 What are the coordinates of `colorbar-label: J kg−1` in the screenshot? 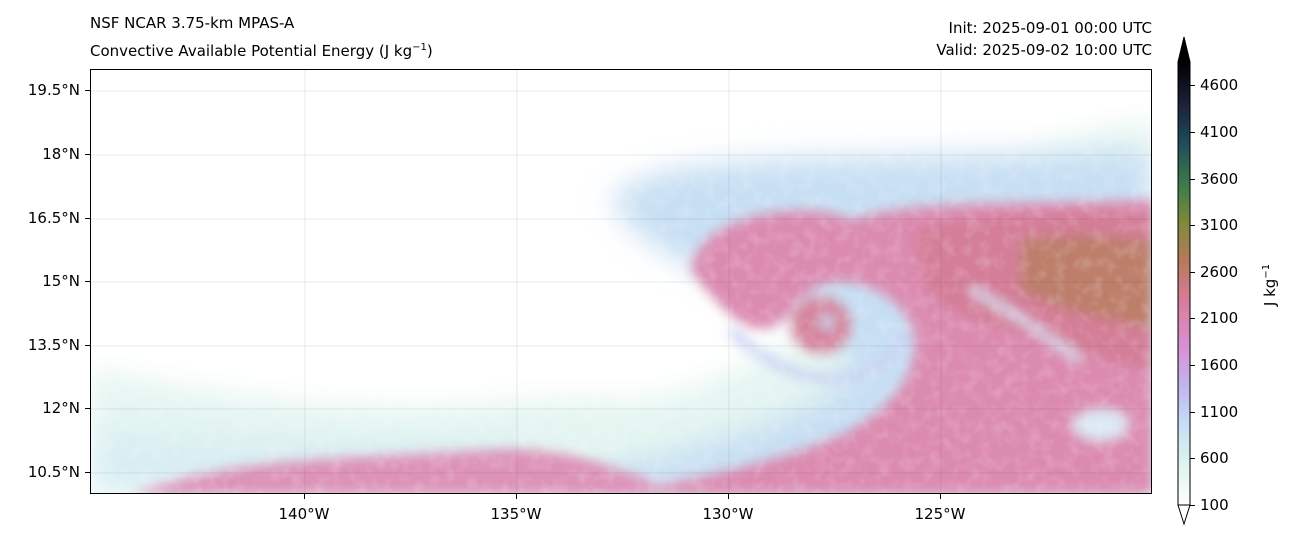 It's located at (1270, 285).